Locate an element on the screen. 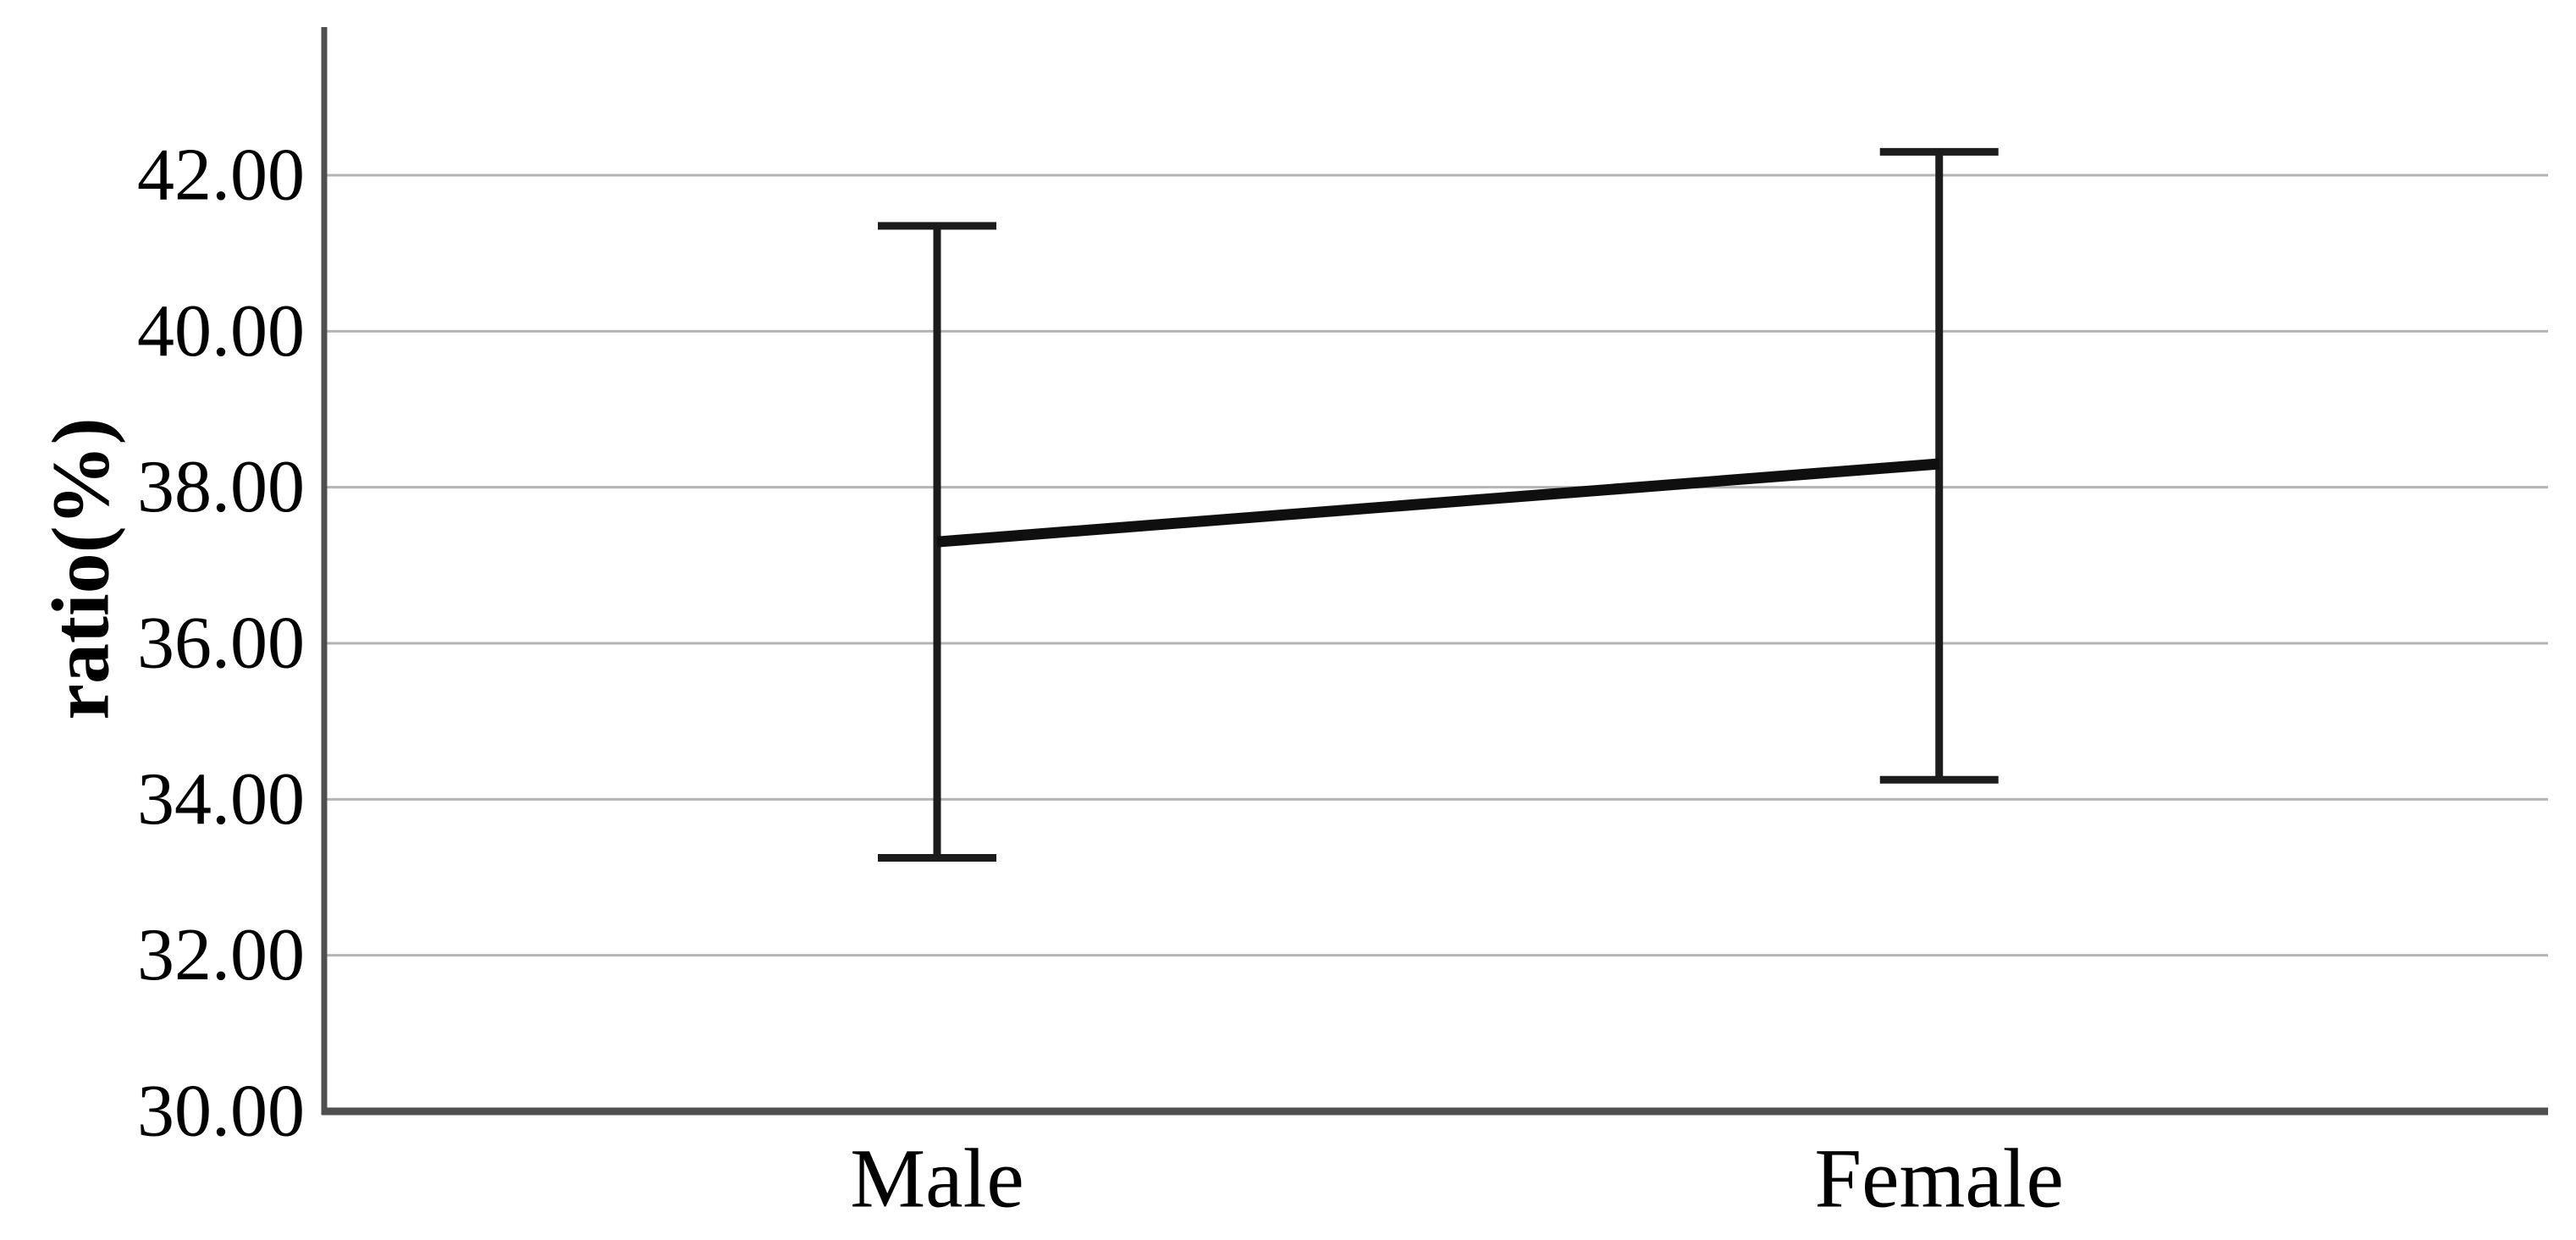  y-tick-label: 40.00 is located at coordinates (221, 331).